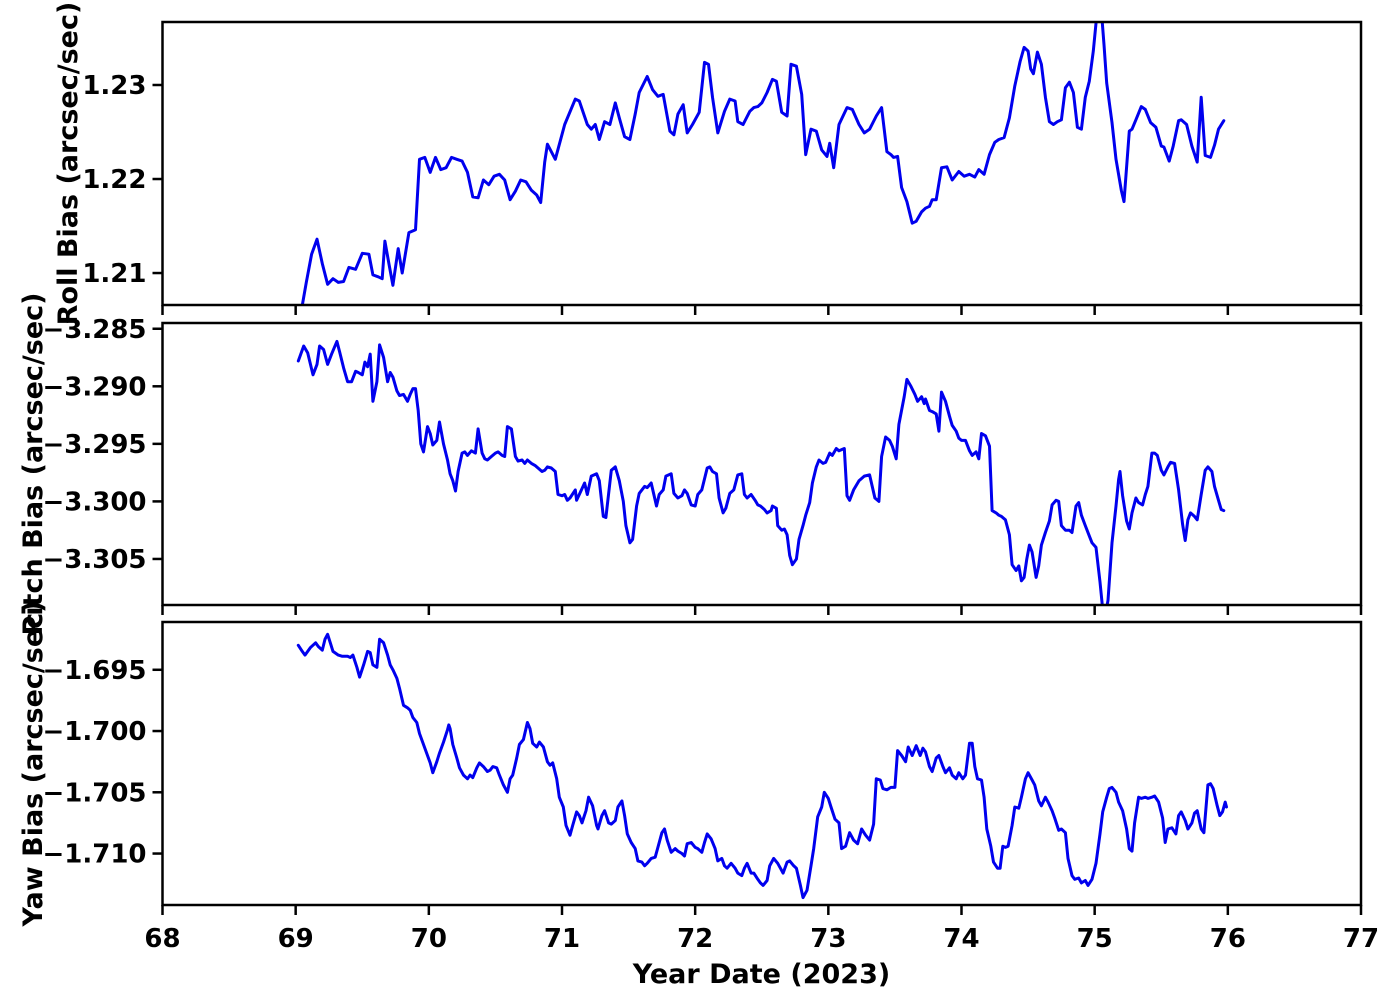  I want to click on yaw-bias-y-tick-label: −1.695, so click(94, 671).